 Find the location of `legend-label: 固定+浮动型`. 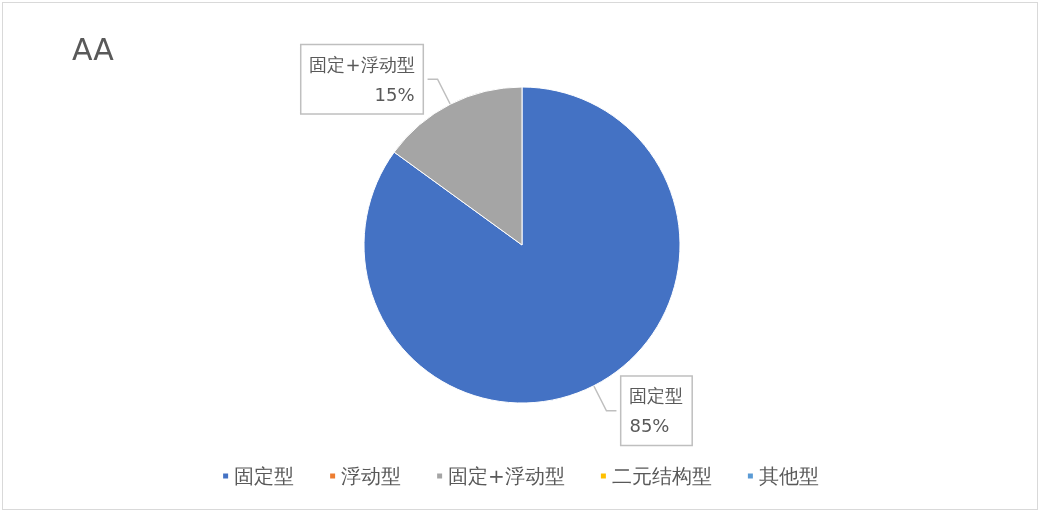

legend-label: 固定+浮动型 is located at coordinates (506, 476).